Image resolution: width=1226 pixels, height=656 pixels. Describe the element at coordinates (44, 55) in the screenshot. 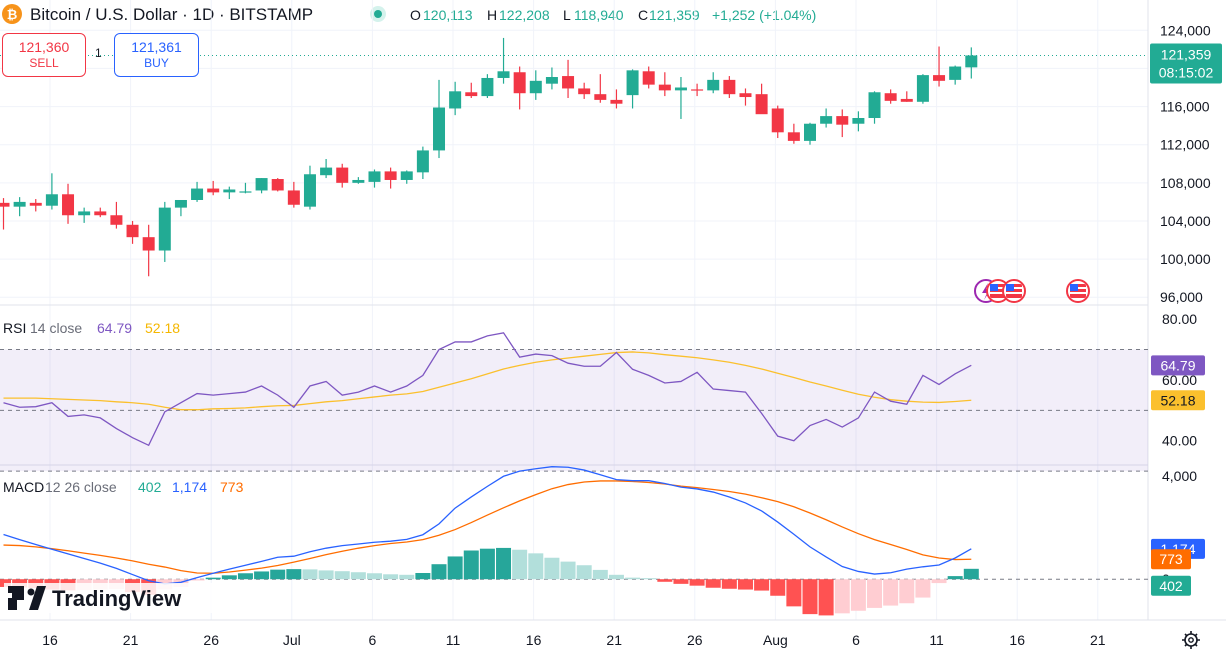

I see `sell-button: 121,360 SELL` at that location.